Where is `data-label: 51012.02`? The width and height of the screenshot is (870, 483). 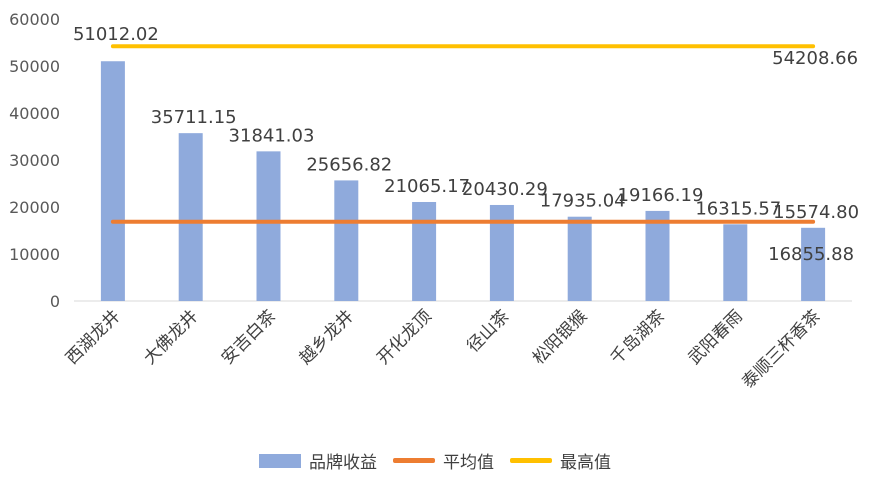
data-label: 51012.02 is located at coordinates (116, 34).